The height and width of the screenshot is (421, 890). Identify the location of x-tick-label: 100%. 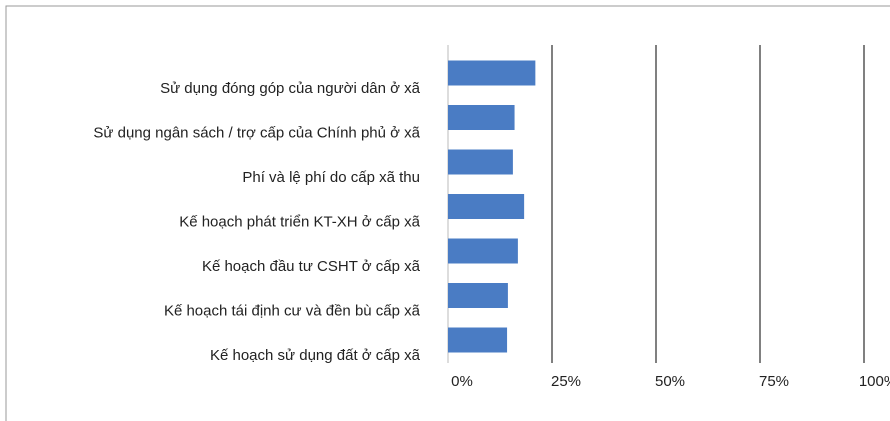
(874, 381).